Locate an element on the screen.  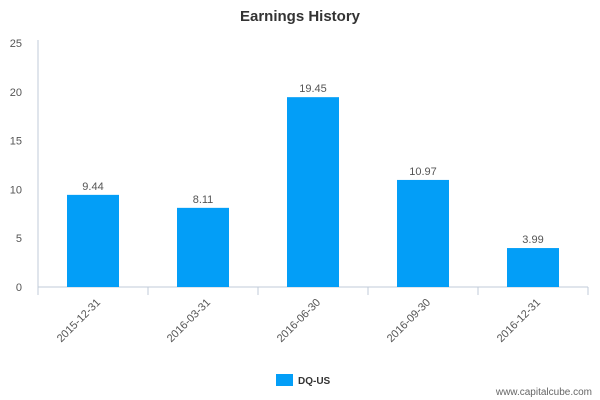
data-label: 19.45 is located at coordinates (313, 89).